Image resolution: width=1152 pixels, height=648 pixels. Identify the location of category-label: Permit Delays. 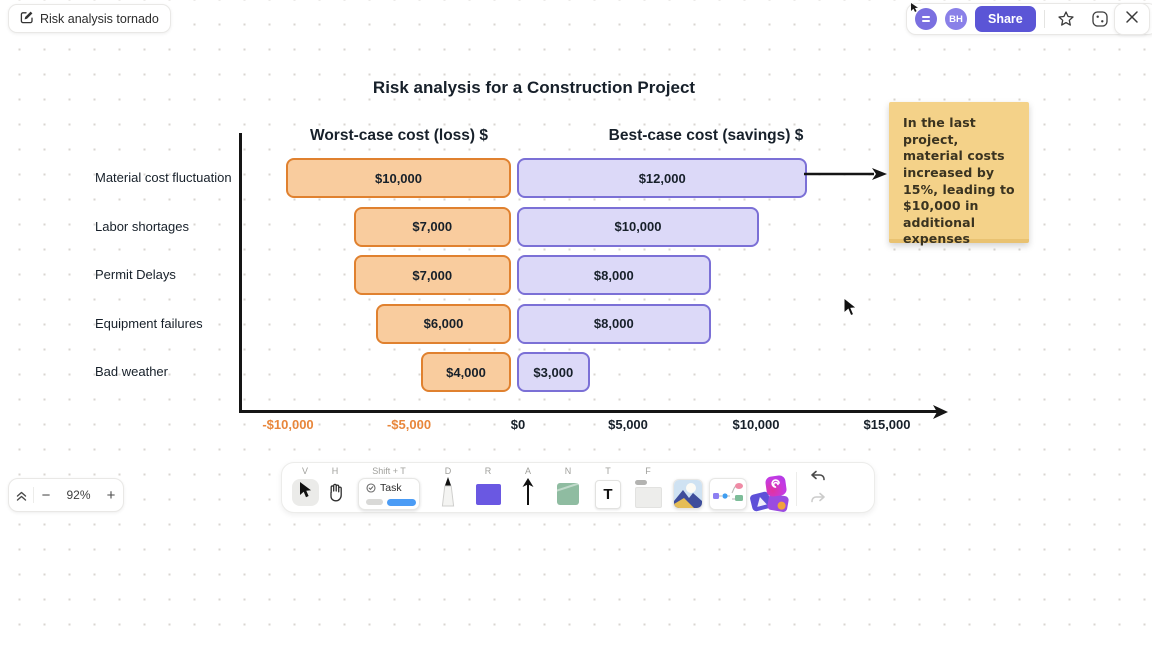
(135, 274).